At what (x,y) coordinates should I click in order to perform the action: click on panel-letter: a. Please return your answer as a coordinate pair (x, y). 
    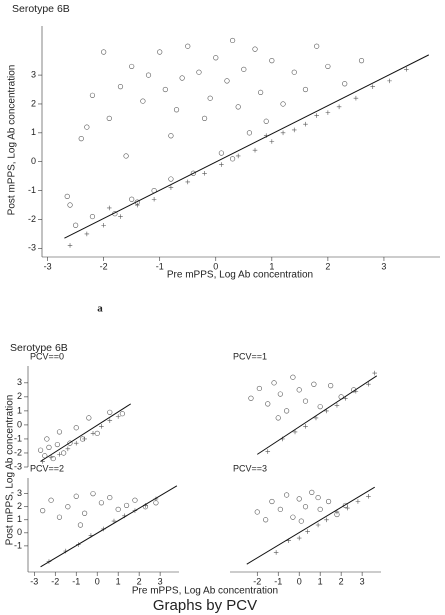
    Looking at the image, I should click on (100, 309).